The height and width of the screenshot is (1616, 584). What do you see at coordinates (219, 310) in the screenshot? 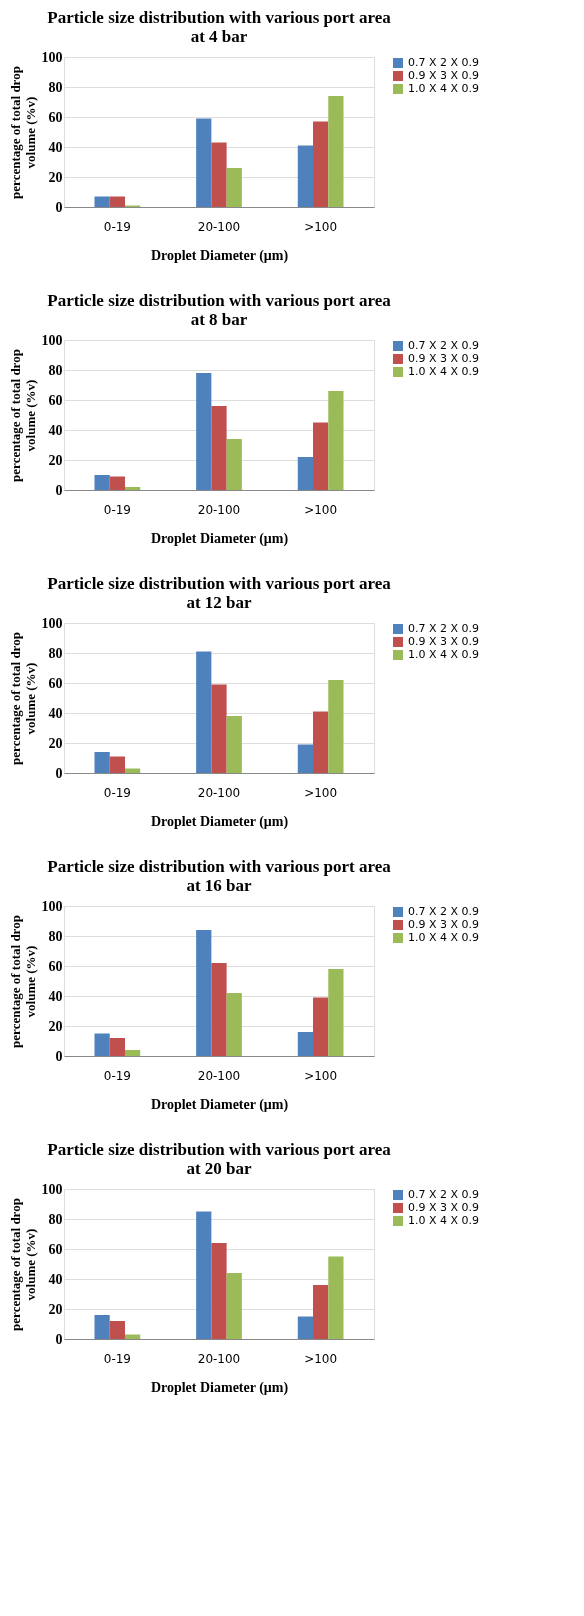
I see `chart-title: Particle size distribution with various port area at 8 bar` at bounding box center [219, 310].